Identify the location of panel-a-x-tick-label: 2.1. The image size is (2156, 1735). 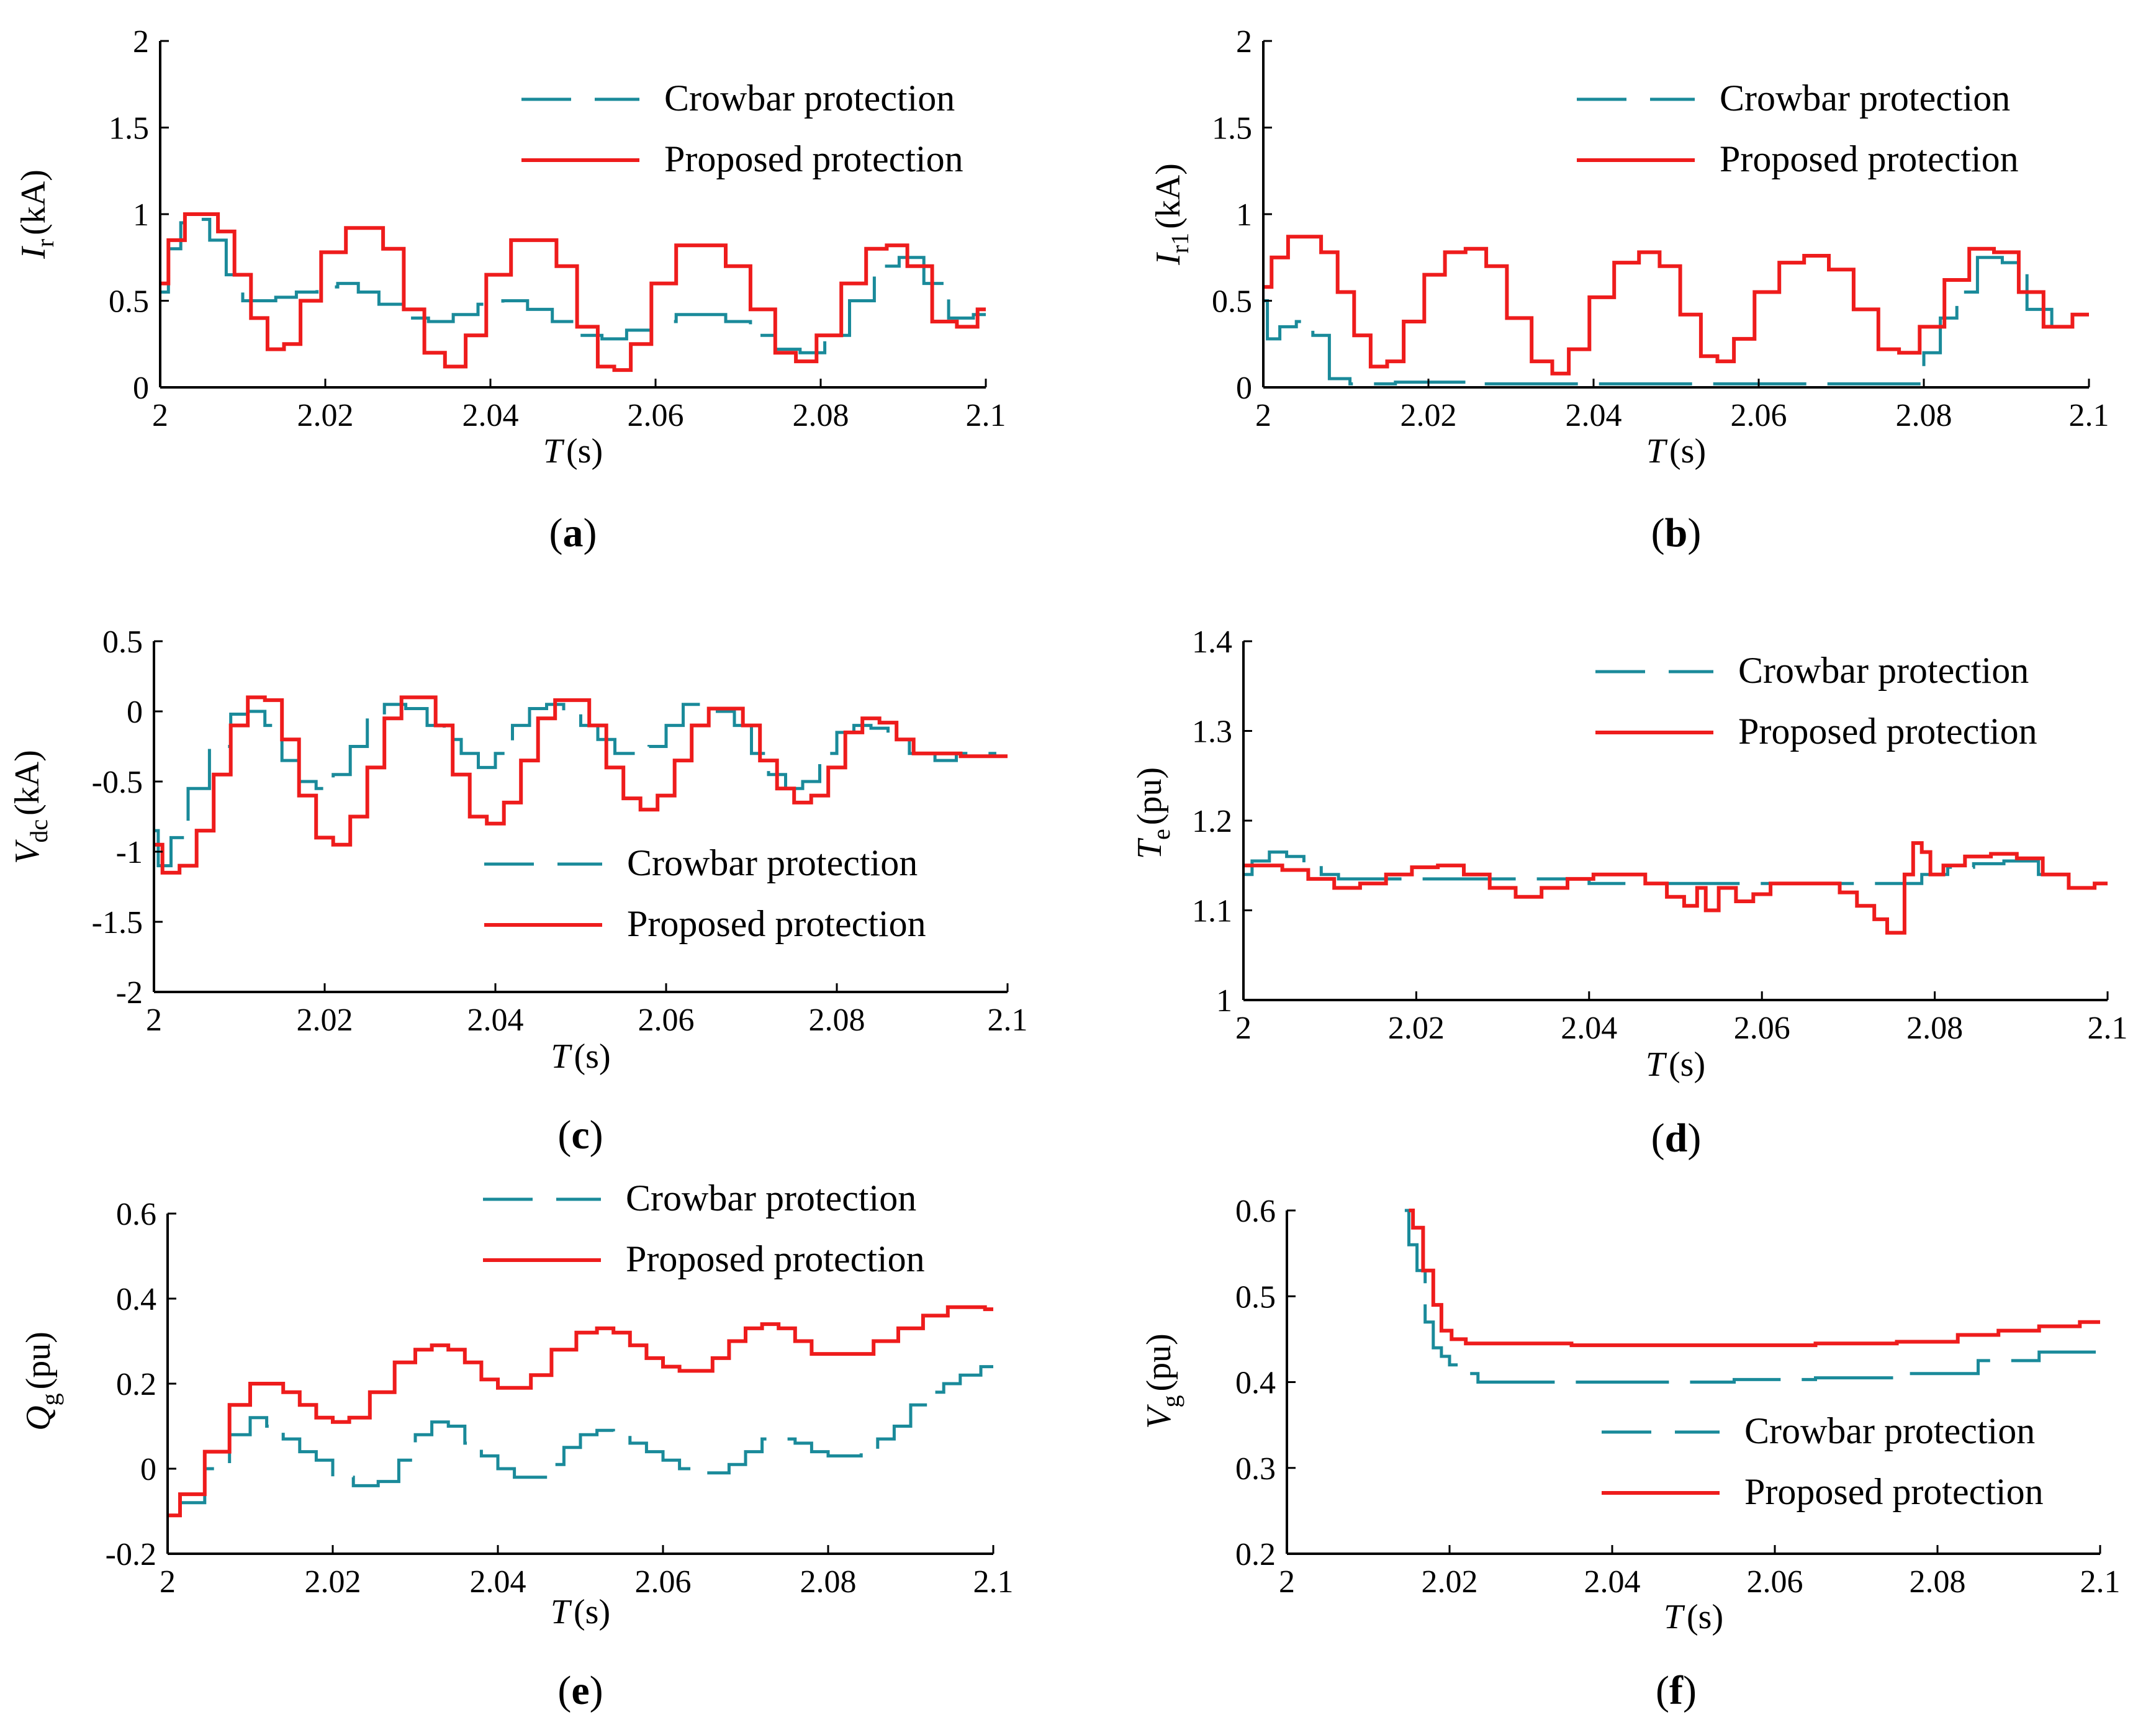
(986, 415).